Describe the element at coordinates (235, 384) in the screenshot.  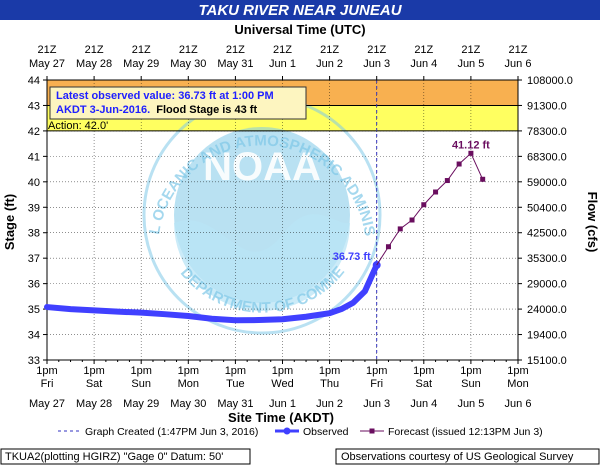
I see `x-tick-dow: Tue` at that location.